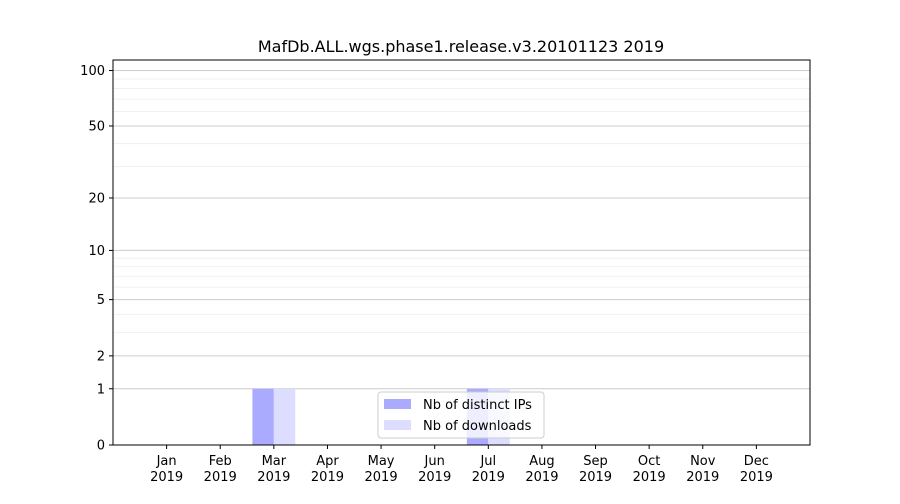 The width and height of the screenshot is (900, 504). I want to click on legend: Nb of distinct IPs Nb of downloads, so click(461, 415).